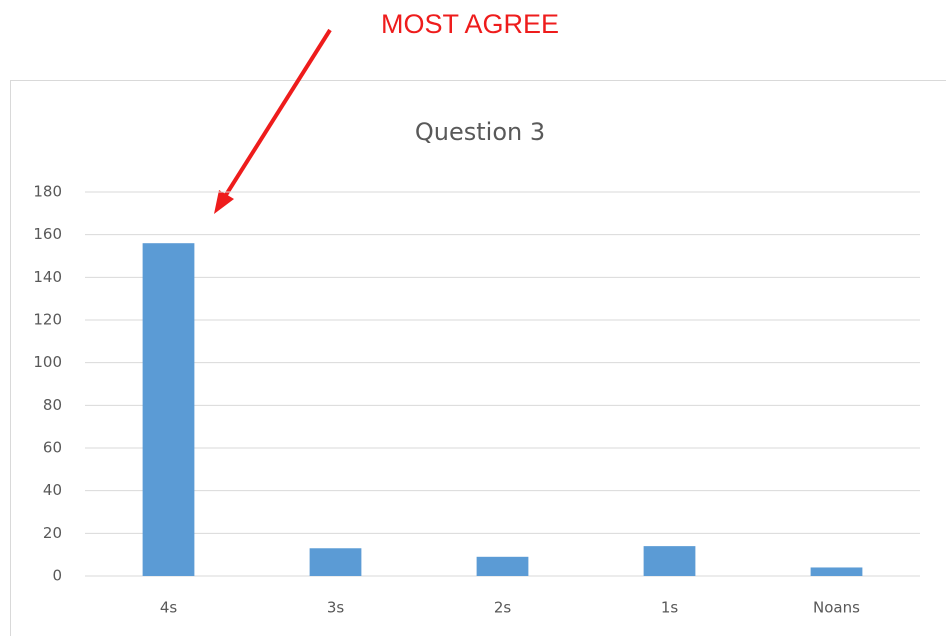 The width and height of the screenshot is (946, 636). What do you see at coordinates (52, 448) in the screenshot?
I see `y-tick-label: 60` at bounding box center [52, 448].